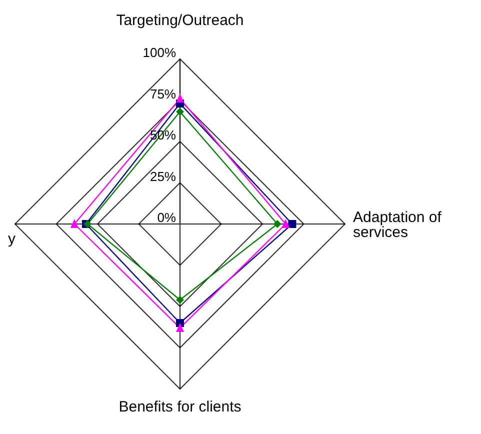  What do you see at coordinates (180, 20) in the screenshot?
I see `spoke-label: Targeting/Outreach` at bounding box center [180, 20].